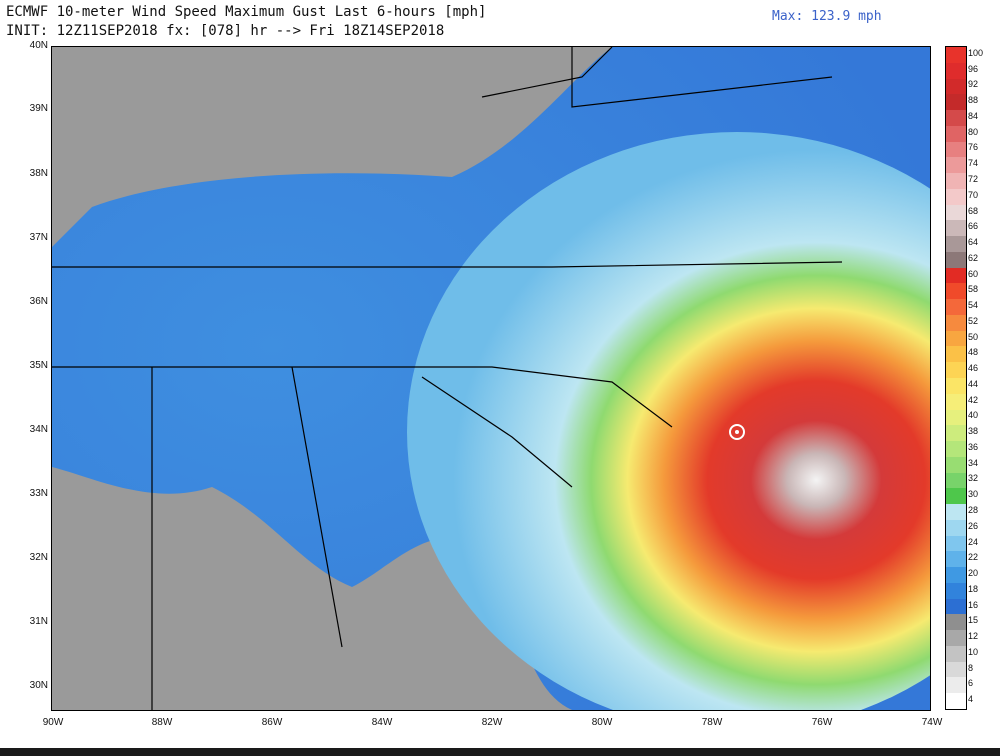 The image size is (1000, 756). What do you see at coordinates (500, 752) in the screenshot?
I see `bottom-frame-border` at bounding box center [500, 752].